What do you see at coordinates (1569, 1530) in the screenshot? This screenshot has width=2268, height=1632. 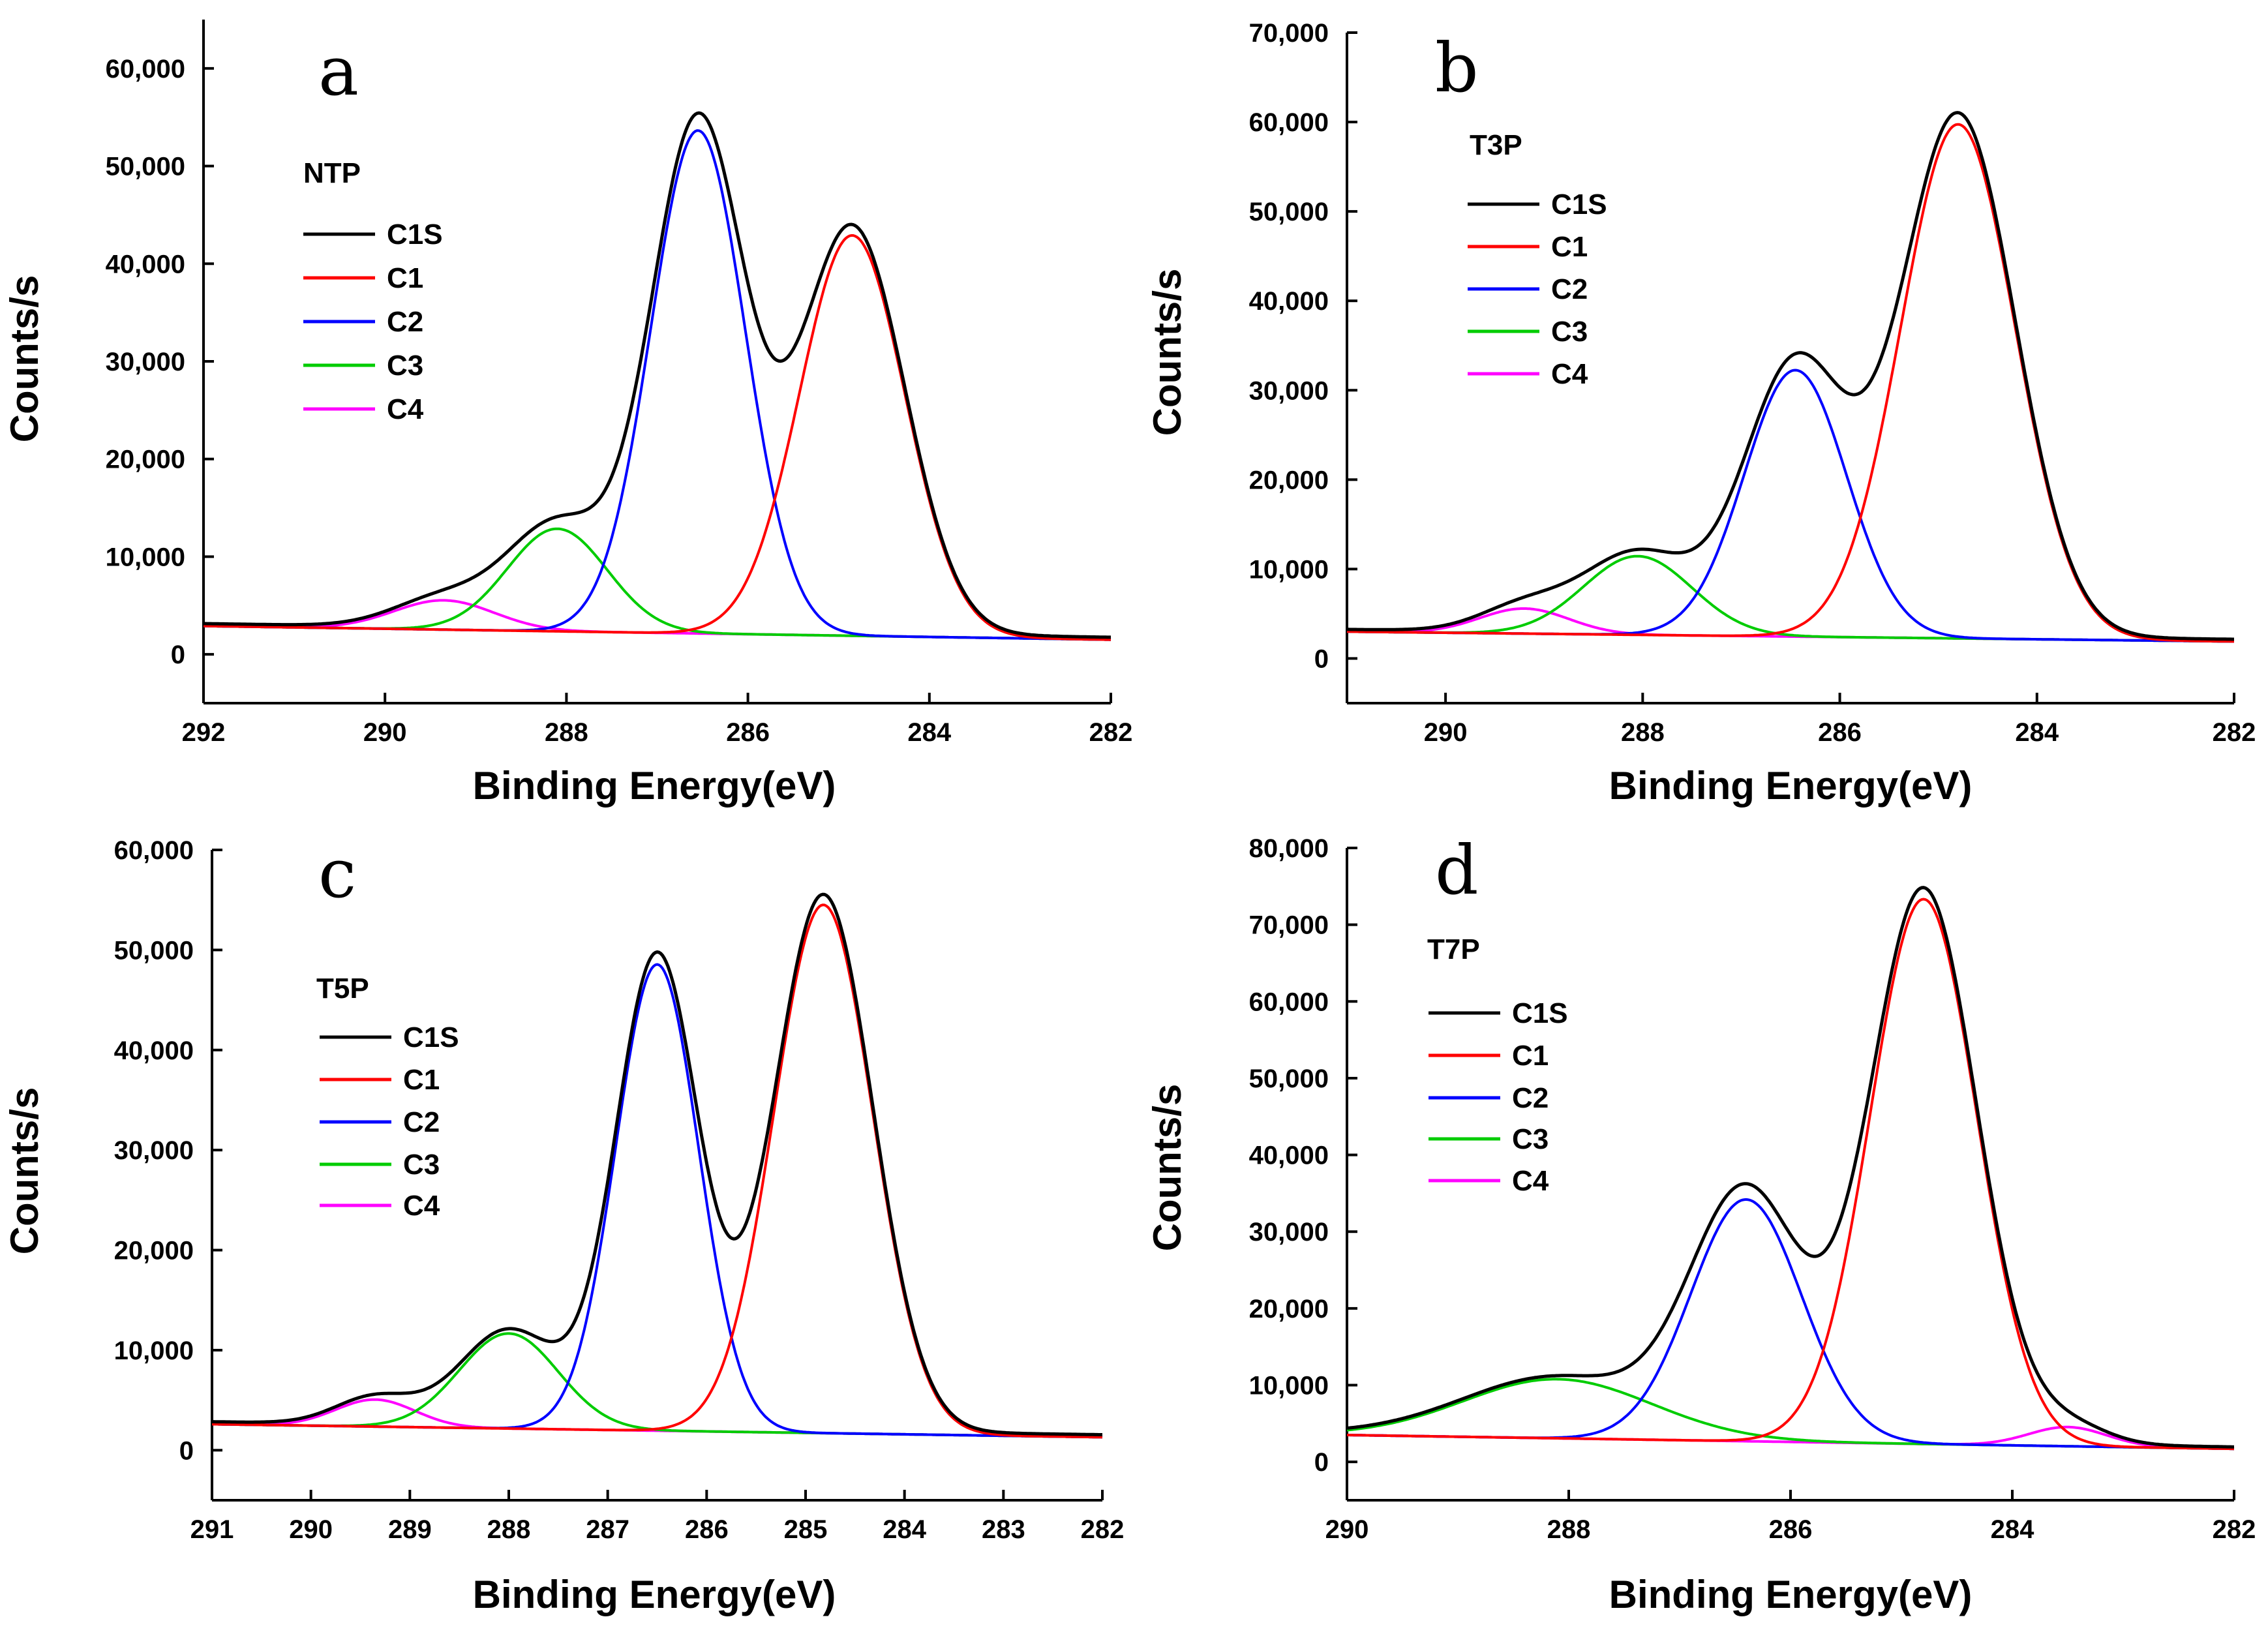 I see `panel-d-x-tick-label: 288` at bounding box center [1569, 1530].